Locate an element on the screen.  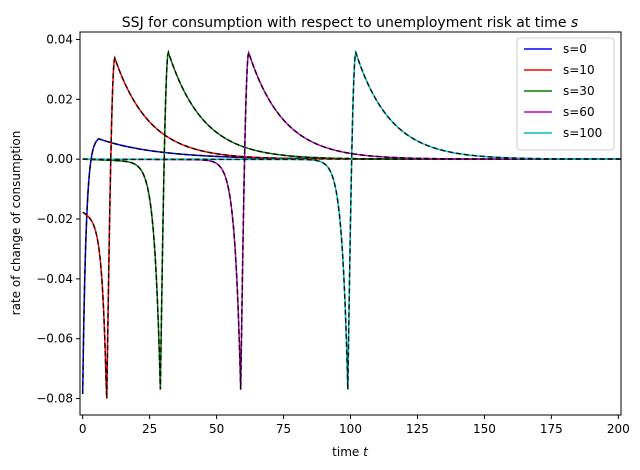
x-tick-label: 25 is located at coordinates (149, 429).